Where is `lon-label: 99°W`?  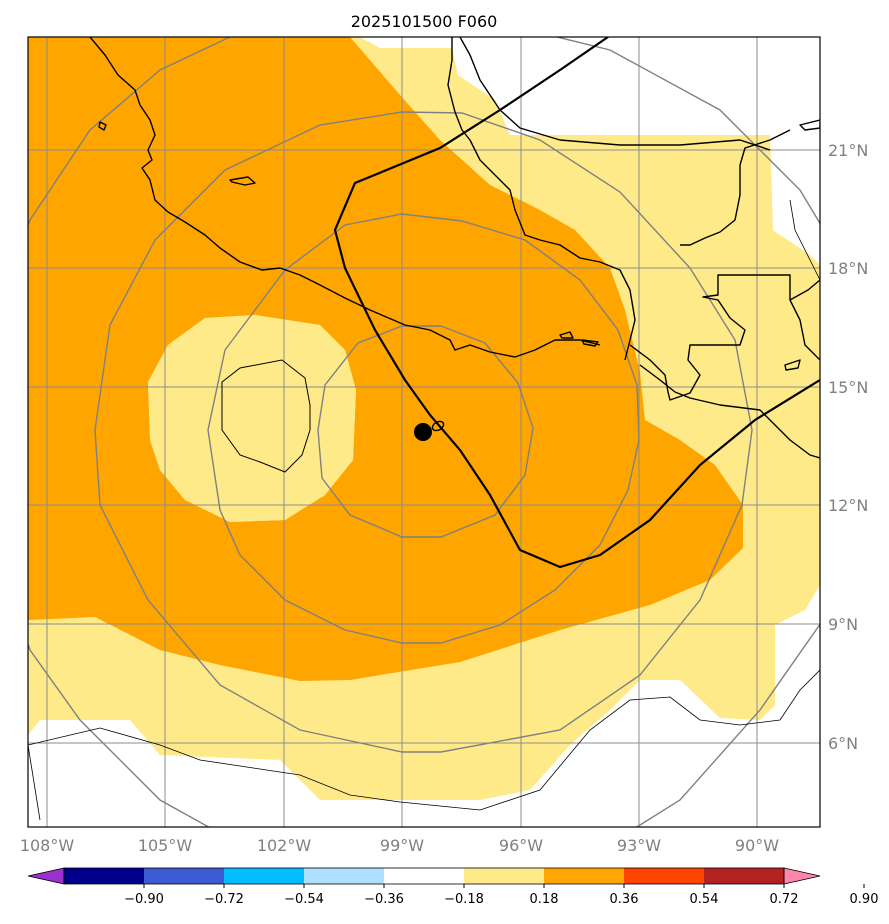 lon-label: 99°W is located at coordinates (402, 845).